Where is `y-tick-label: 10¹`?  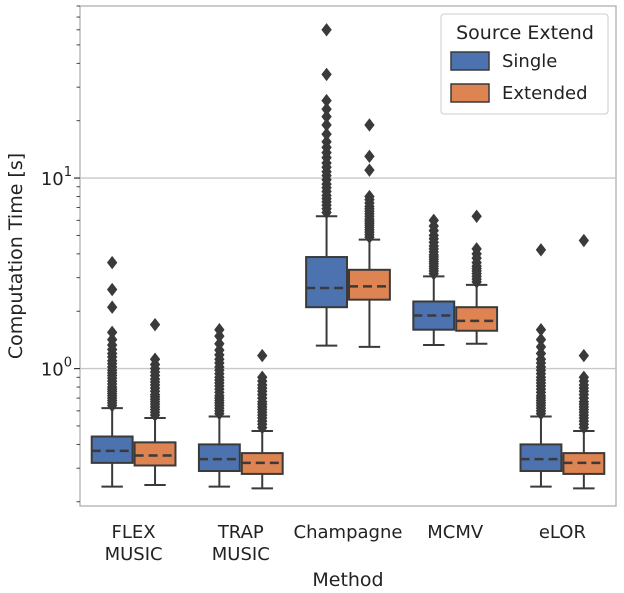 y-tick-label: 10¹ is located at coordinates (56, 177).